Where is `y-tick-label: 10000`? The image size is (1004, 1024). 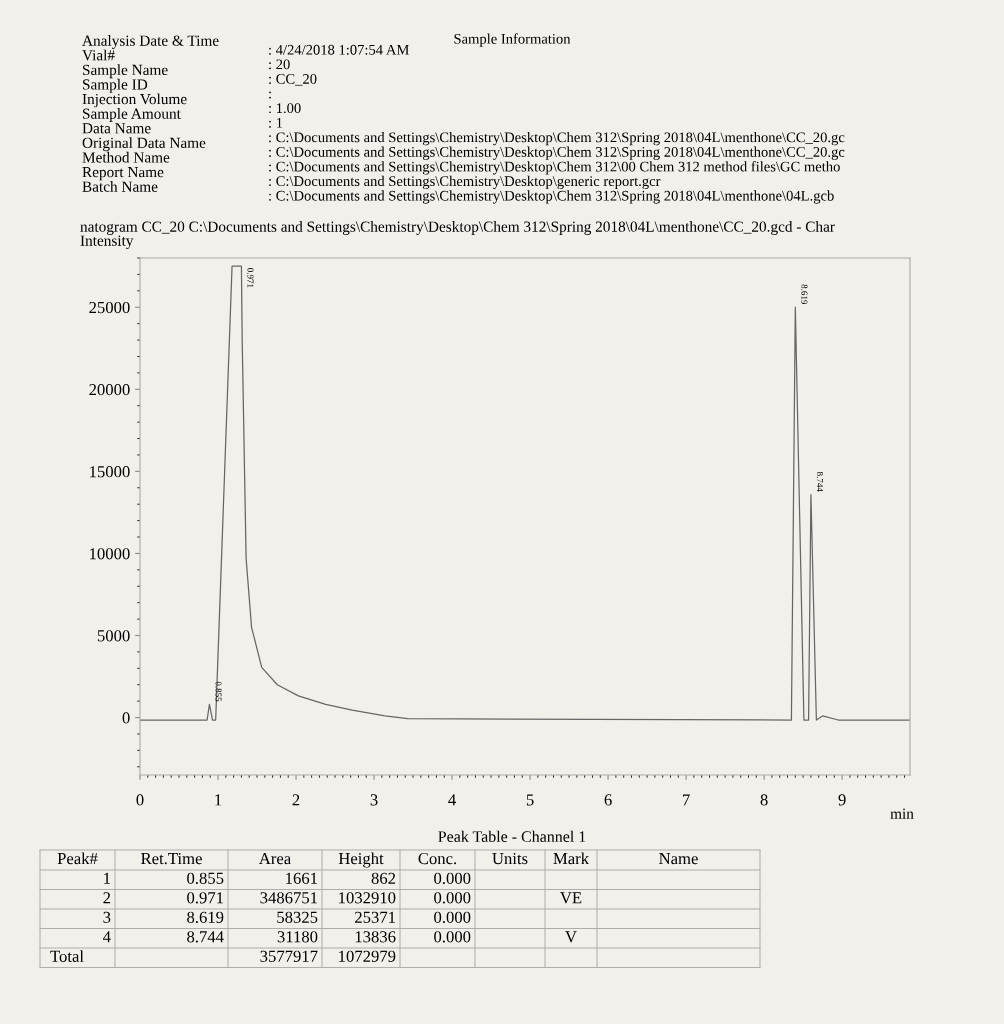
y-tick-label: 10000 is located at coordinates (110, 554).